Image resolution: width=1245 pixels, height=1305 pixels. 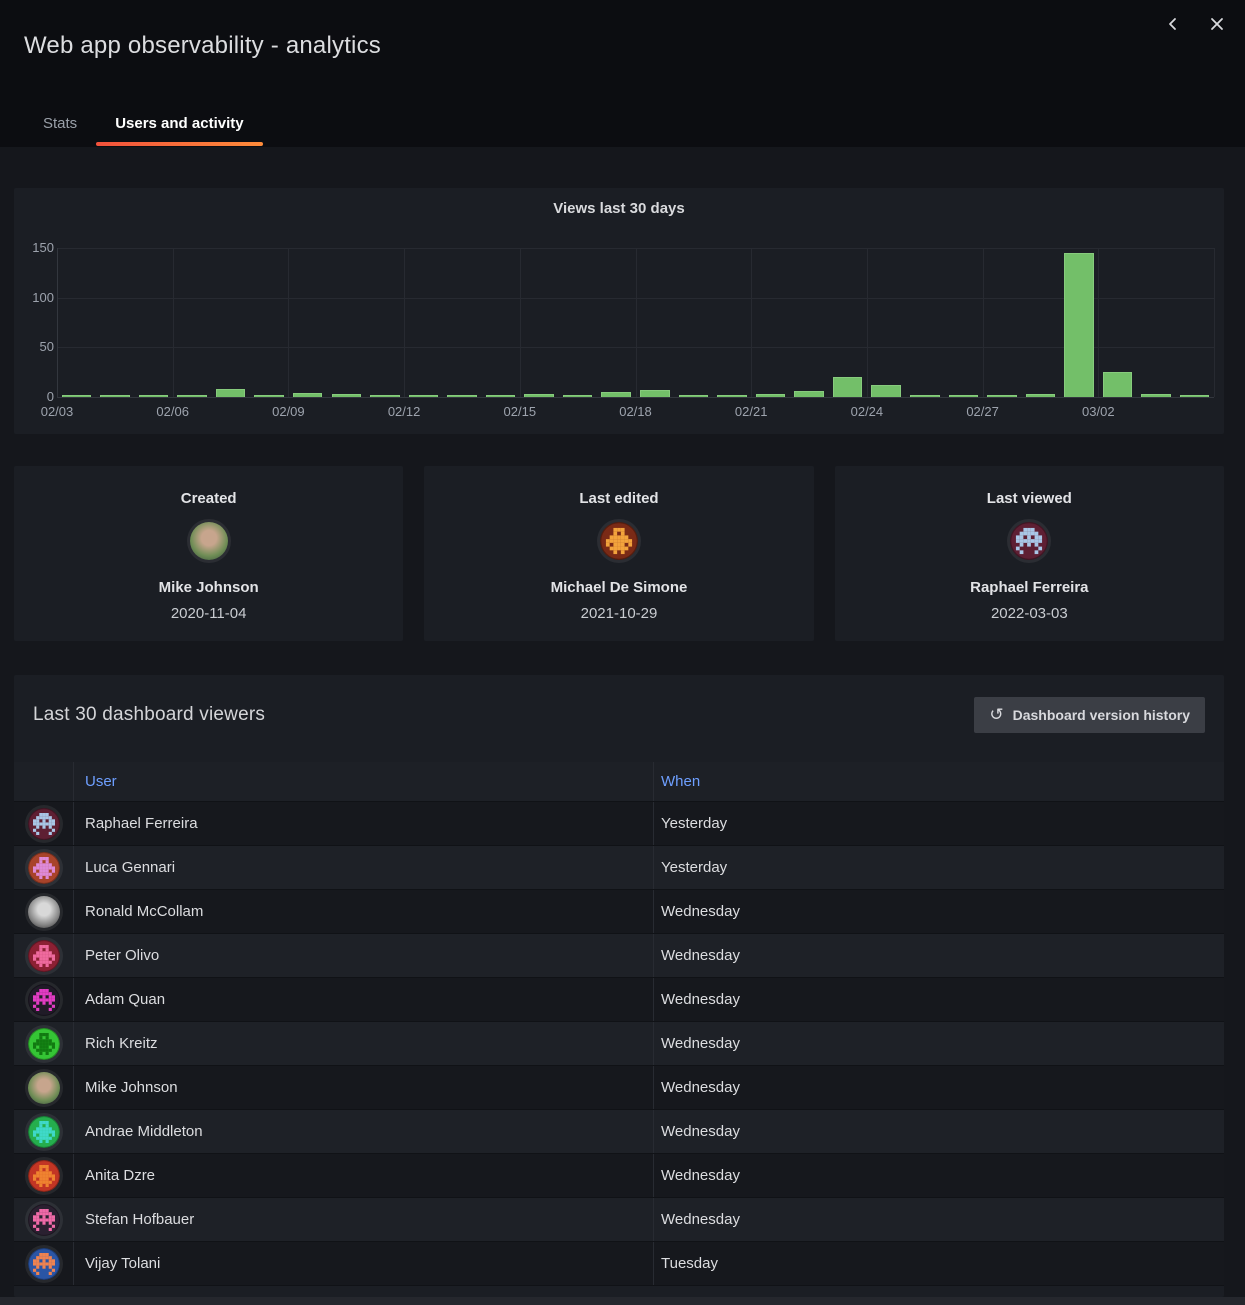 I want to click on x-tick-label: 03/02, so click(x=1098, y=411).